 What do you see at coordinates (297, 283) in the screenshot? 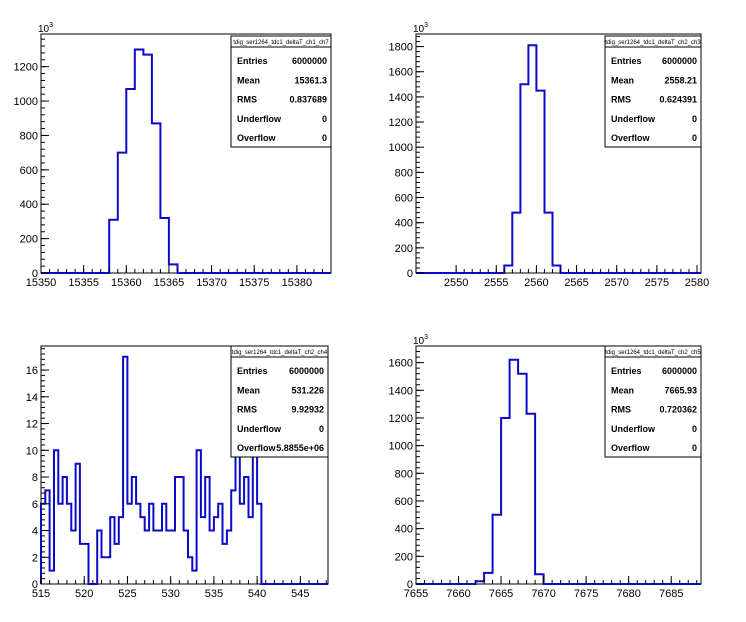
I see `x-tick-label: 15380` at bounding box center [297, 283].